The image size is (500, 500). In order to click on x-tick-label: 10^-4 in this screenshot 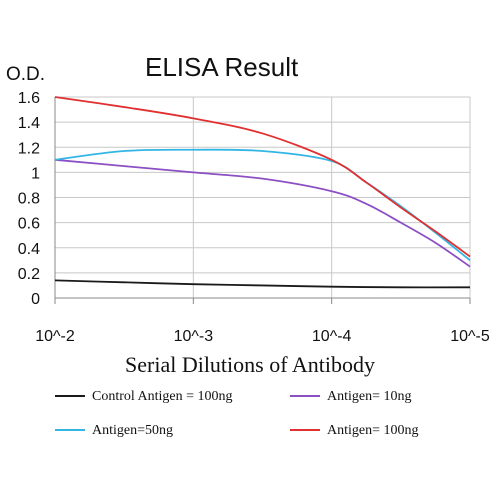, I will do `click(332, 336)`.